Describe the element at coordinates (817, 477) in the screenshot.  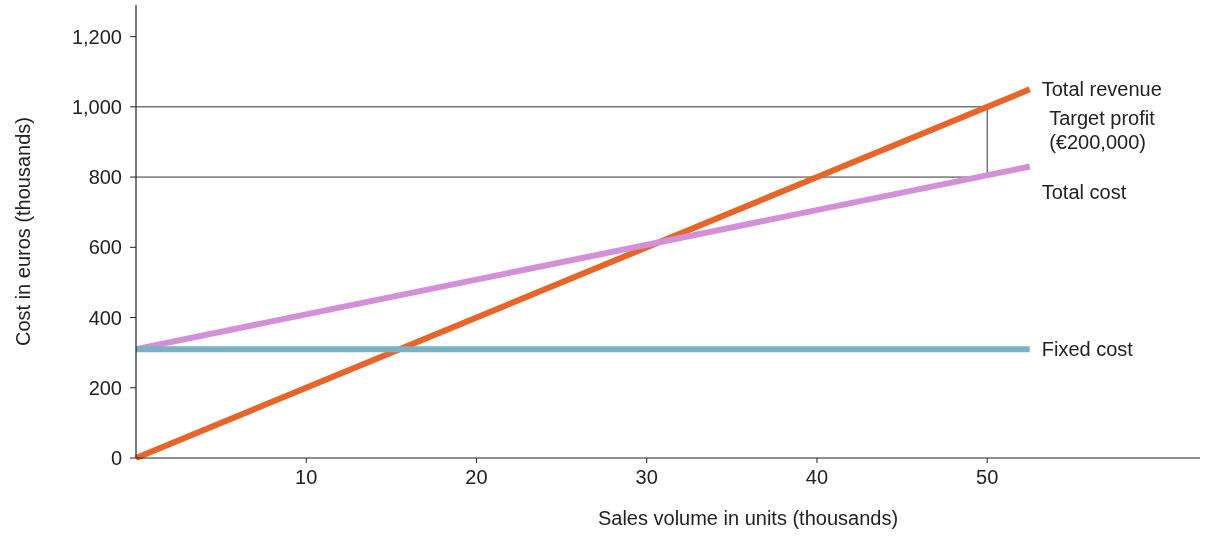
I see `x-tick-label: 40` at that location.